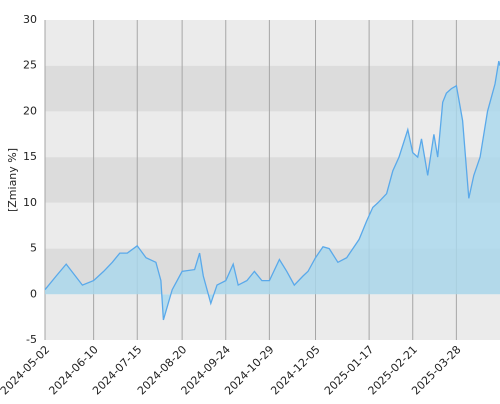 This screenshot has width=500, height=404. Describe the element at coordinates (30, 110) in the screenshot. I see `y-tick-label: 20` at that location.